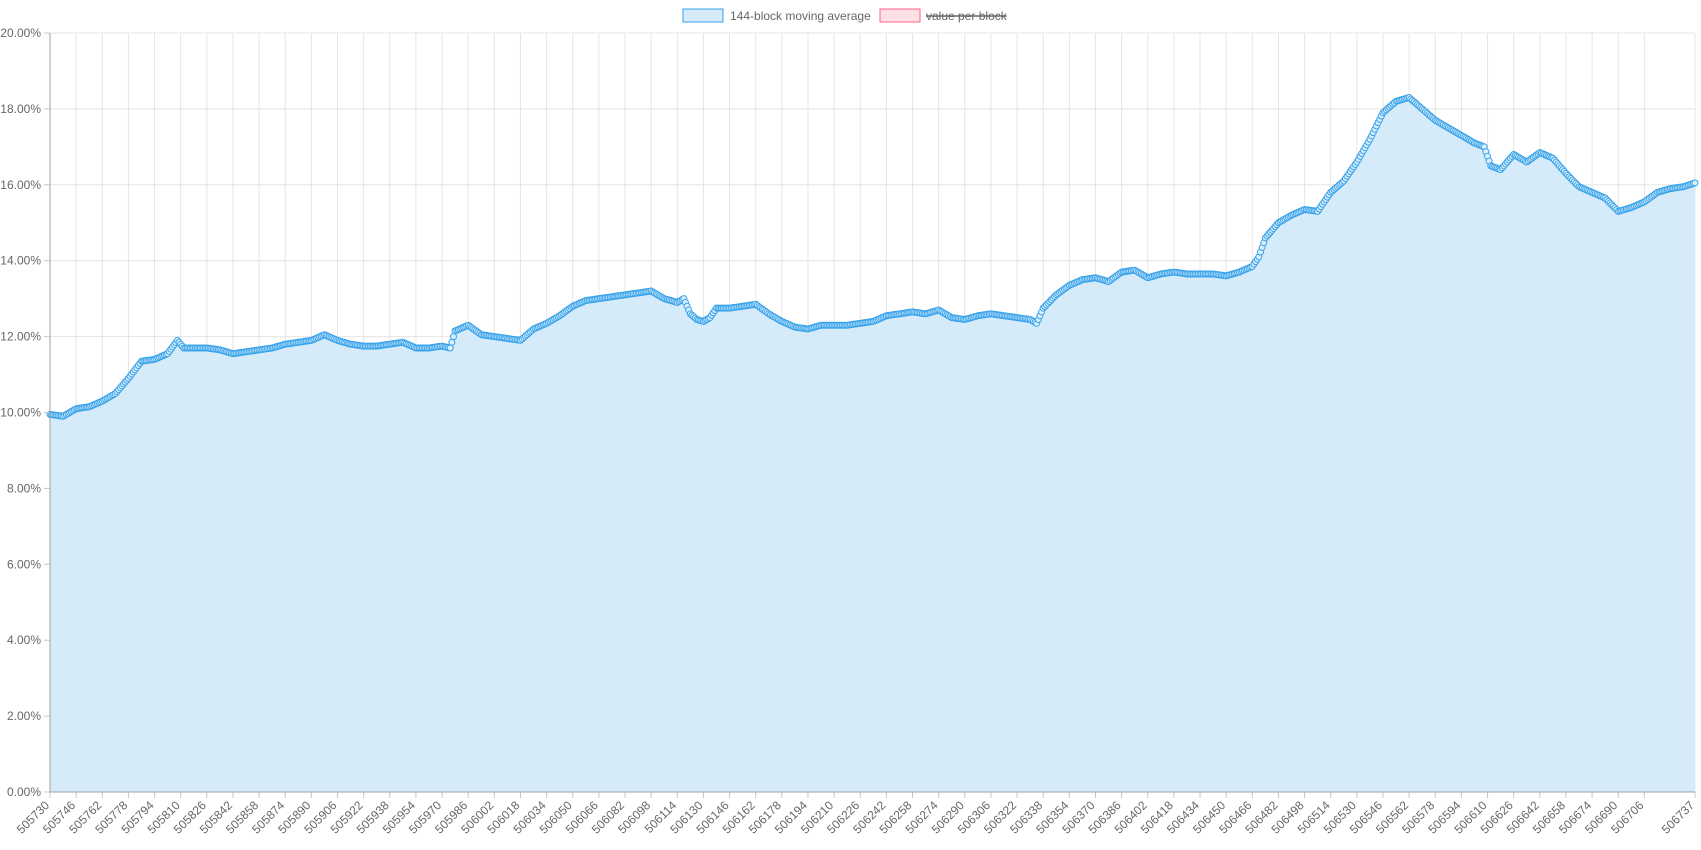 The width and height of the screenshot is (1701, 850). What do you see at coordinates (900, 15) in the screenshot?
I see `legend-swatch-value-per-block` at bounding box center [900, 15].